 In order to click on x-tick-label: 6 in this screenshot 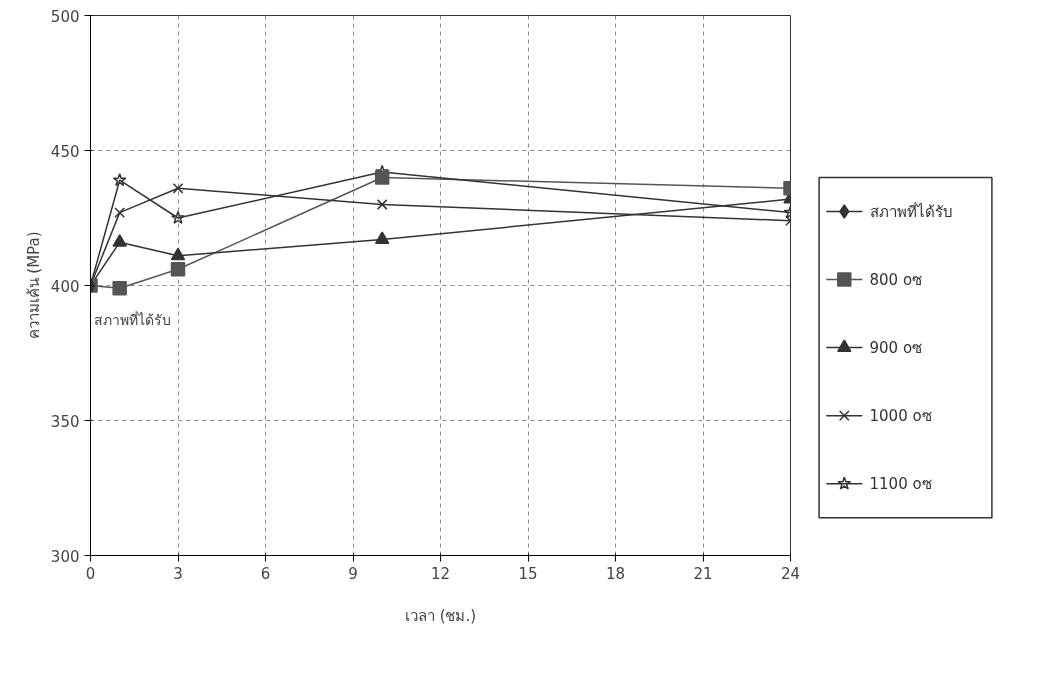, I will do `click(265, 573)`.